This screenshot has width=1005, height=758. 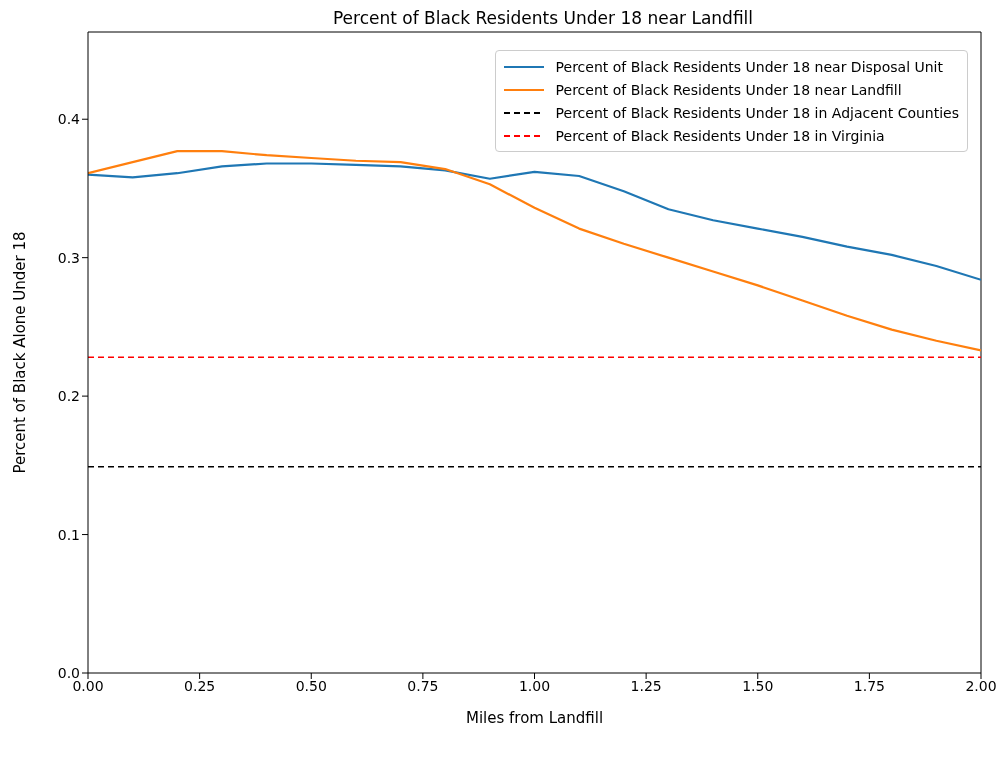 What do you see at coordinates (534, 221) in the screenshot?
I see `line-series` at bounding box center [534, 221].